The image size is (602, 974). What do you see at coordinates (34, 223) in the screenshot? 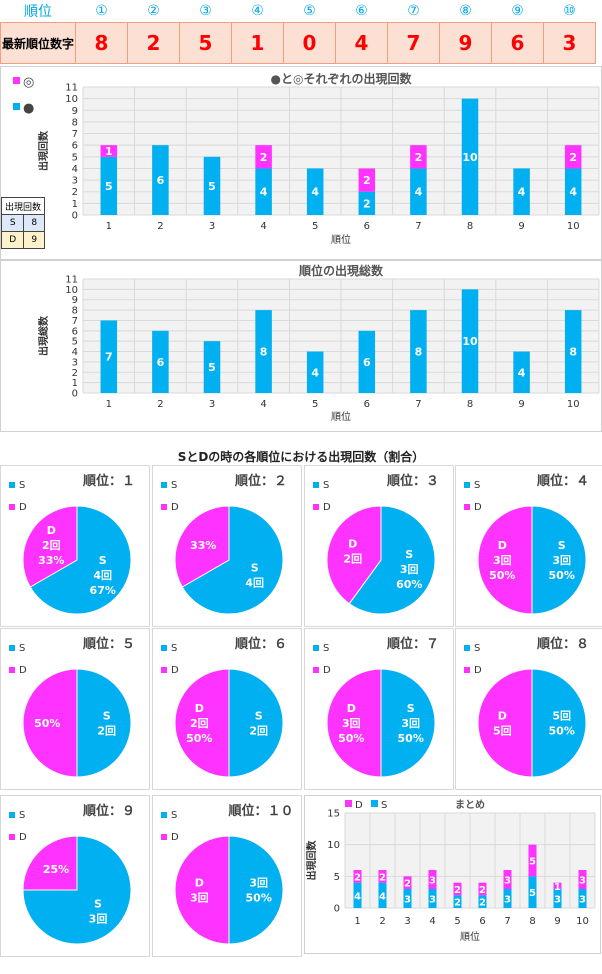
I see `count-value: 8` at bounding box center [34, 223].